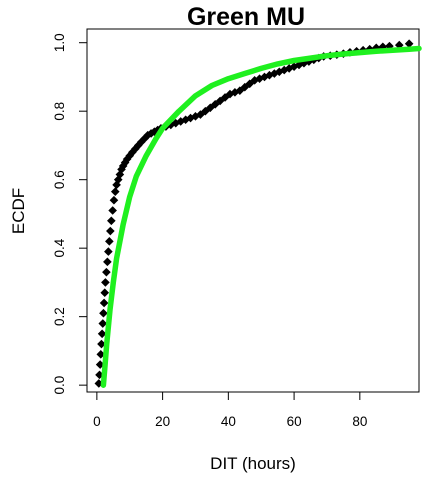  I want to click on y-axis: 0.0 0.2 0.4 0.6 0.8 1.0, so click(70, 214).